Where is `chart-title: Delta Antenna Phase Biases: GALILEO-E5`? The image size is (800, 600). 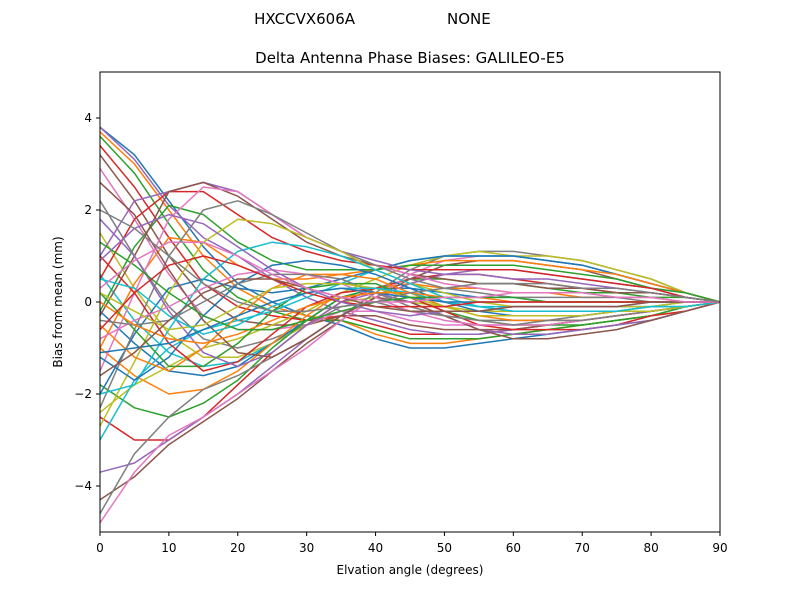 chart-title: Delta Antenna Phase Biases: GALILEO-E5 is located at coordinates (410, 58).